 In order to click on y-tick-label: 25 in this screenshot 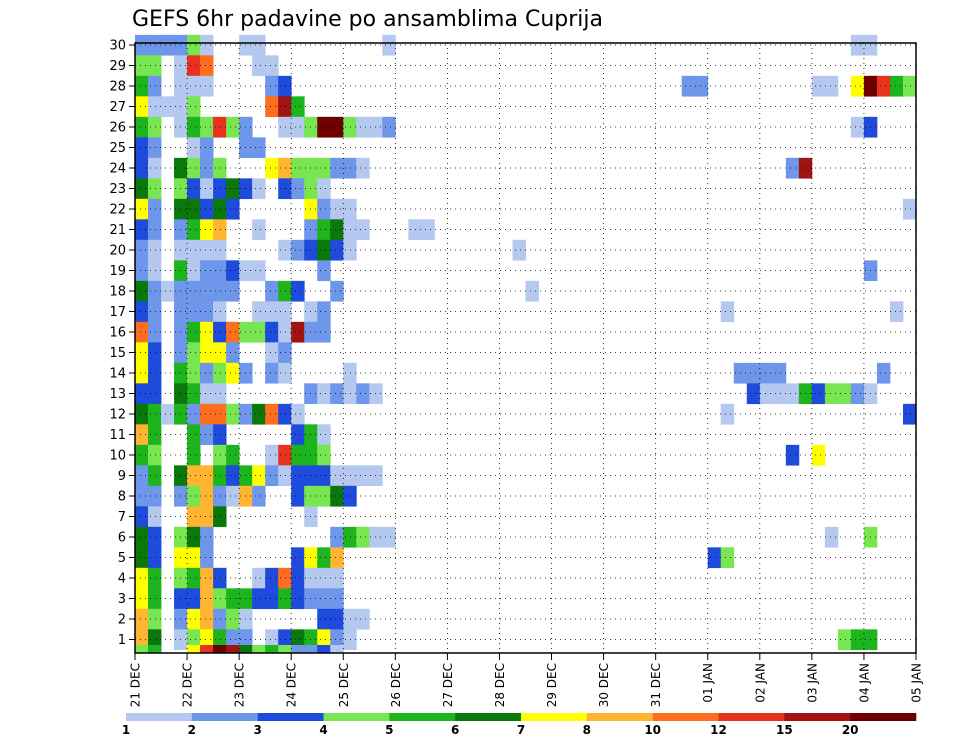, I will do `click(117, 148)`.